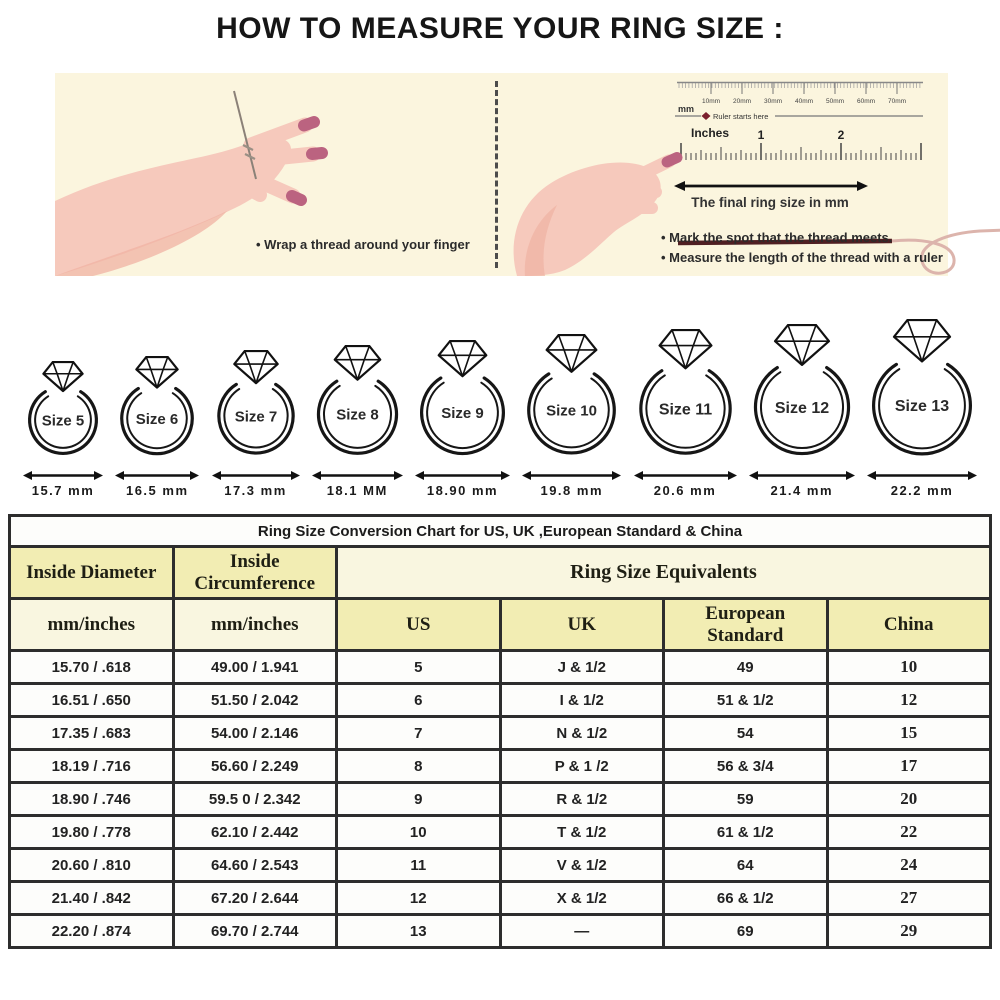 The image size is (1000, 1000). What do you see at coordinates (581, 799) in the screenshot?
I see `uk-value: R & 1/2` at bounding box center [581, 799].